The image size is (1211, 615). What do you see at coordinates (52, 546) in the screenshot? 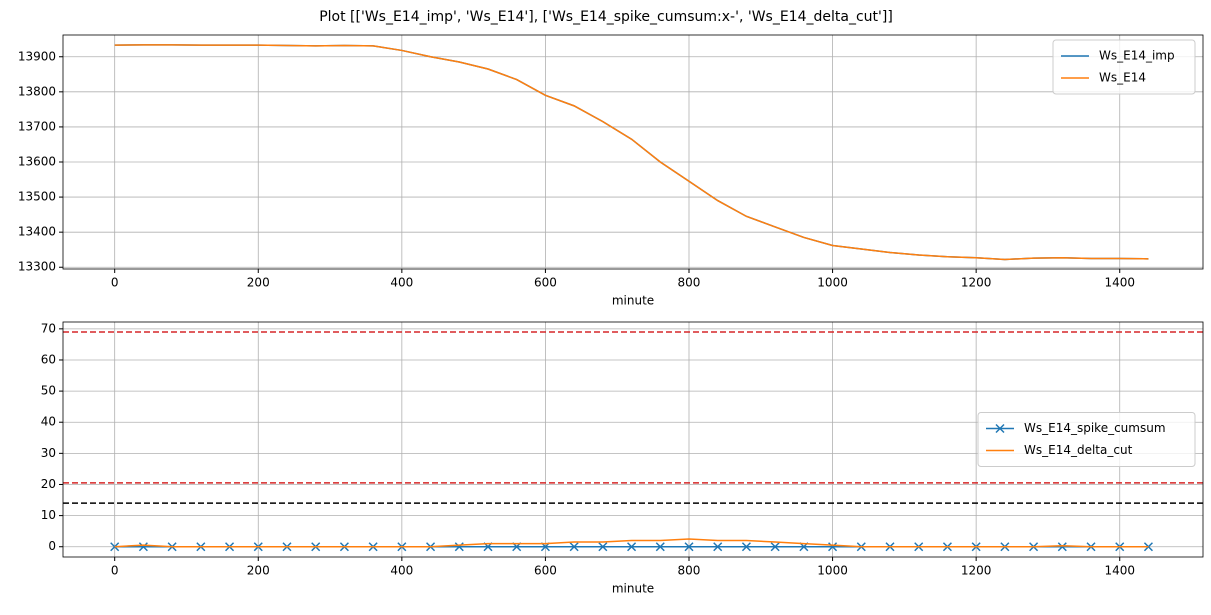
I see `y-tick-label: 0` at bounding box center [52, 546].